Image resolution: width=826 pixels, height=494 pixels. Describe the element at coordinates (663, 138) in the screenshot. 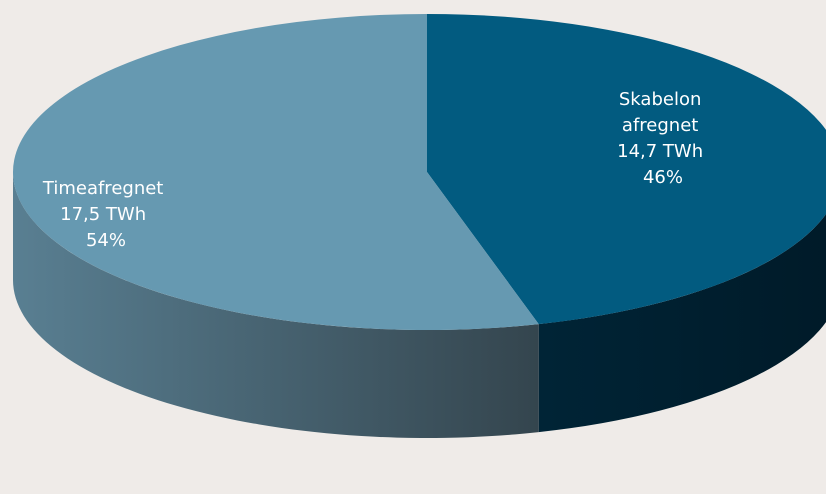

I see `slice-label-skabelon: Skabelon afregnet 14,7 TWh 46%` at that location.